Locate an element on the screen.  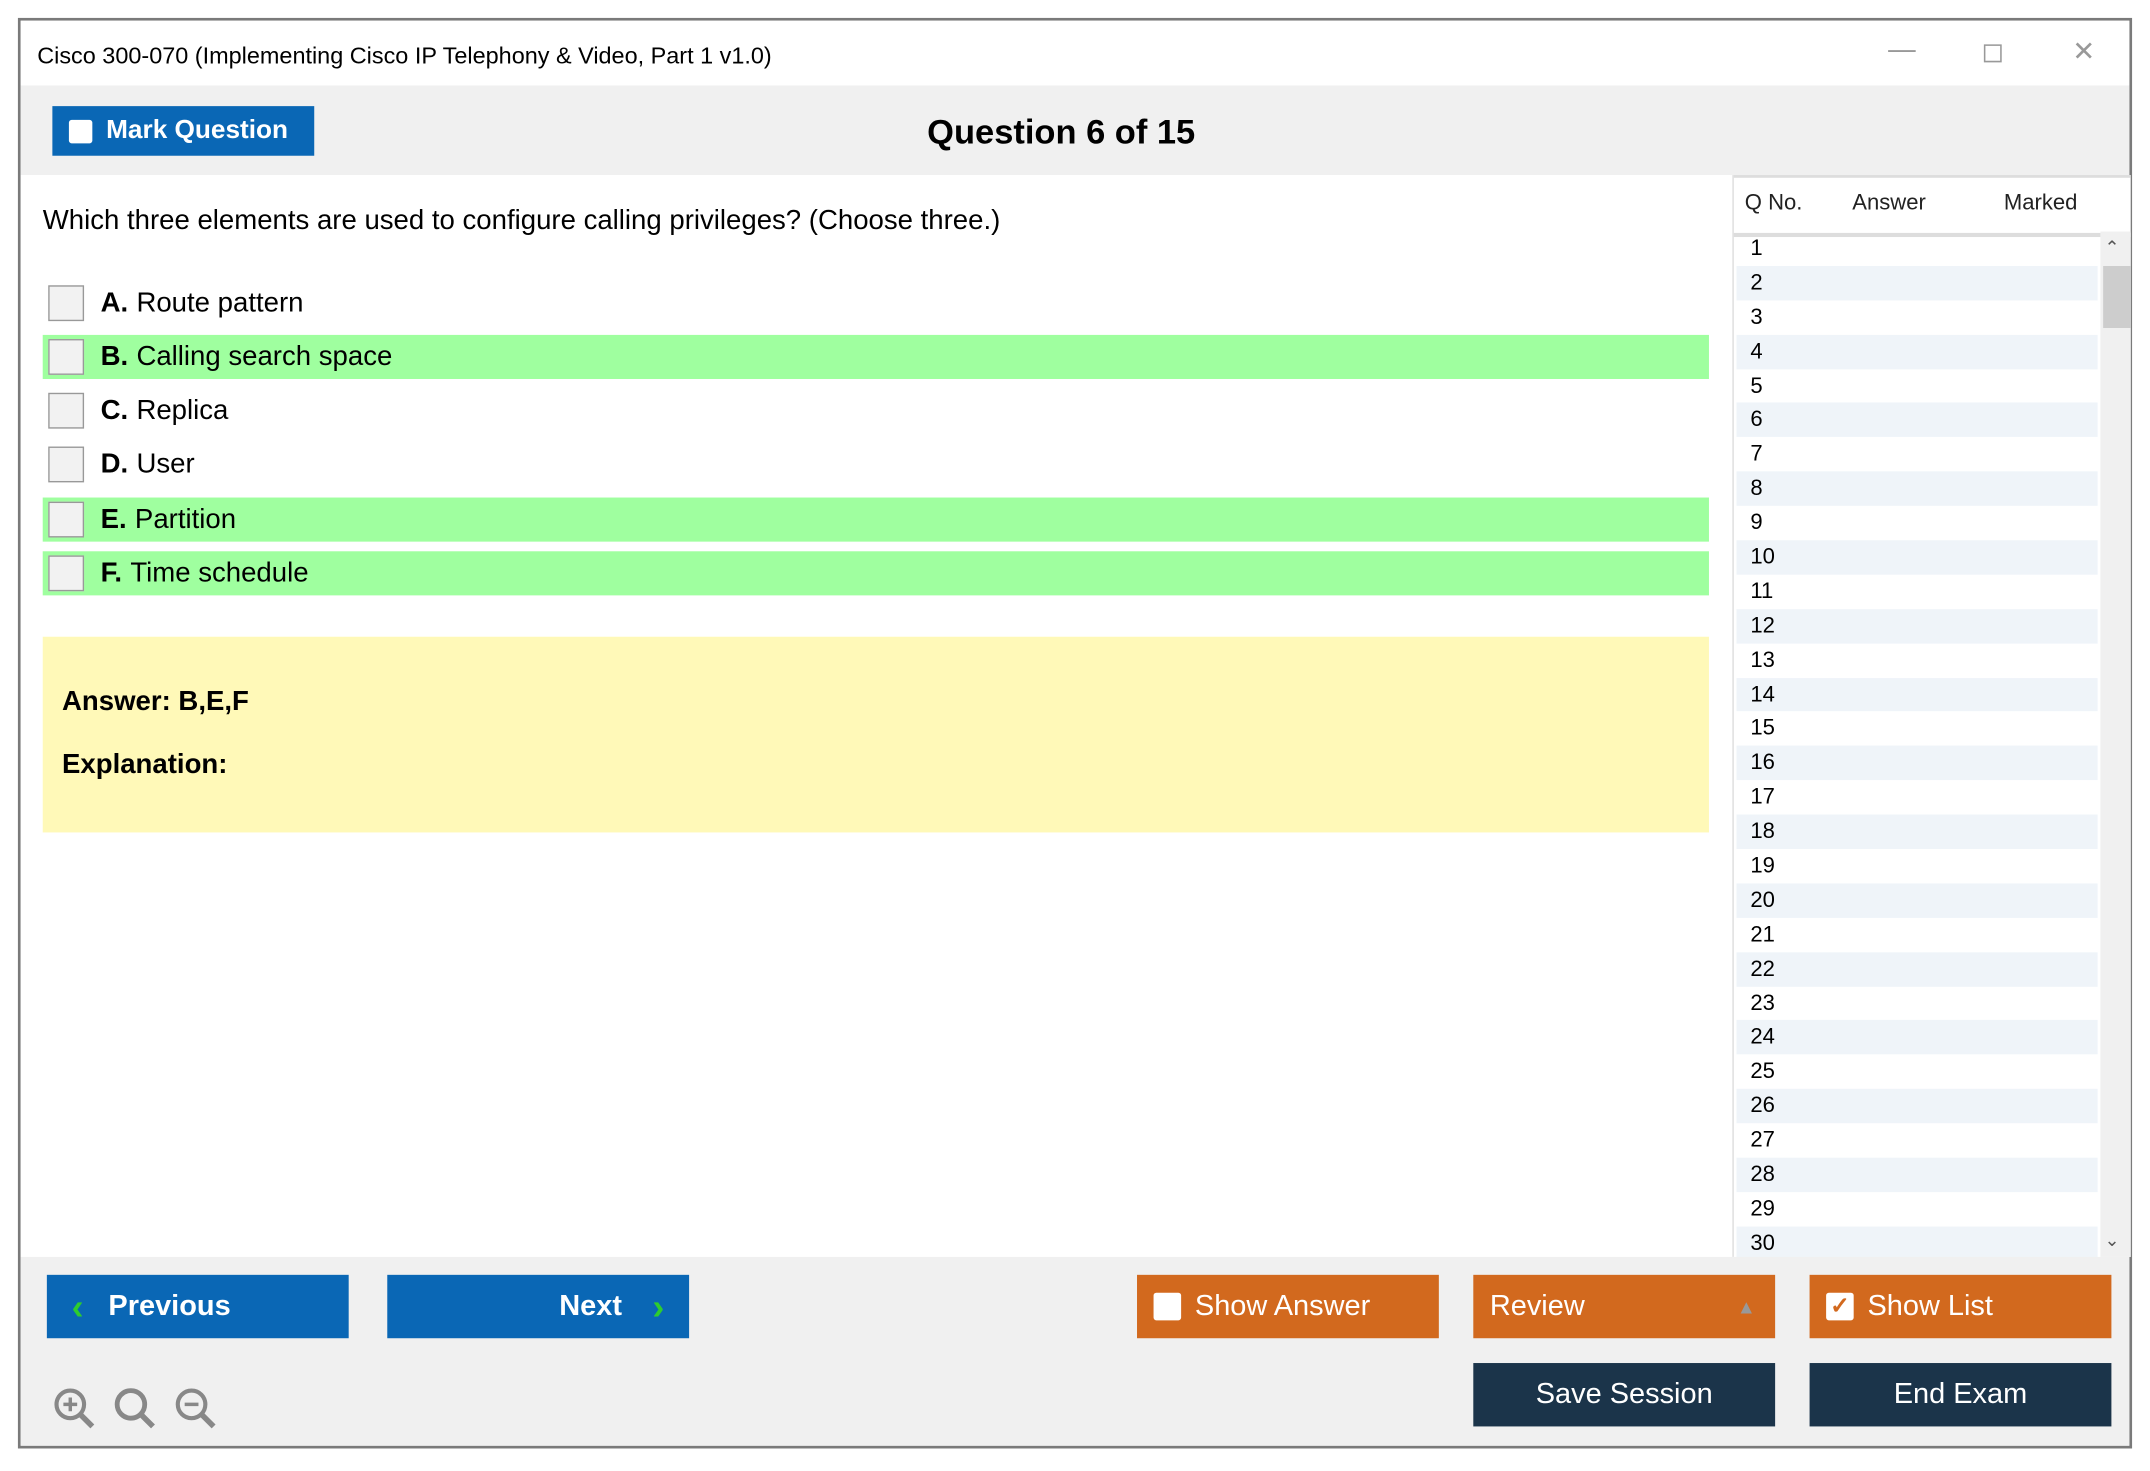
chevron-right-icon: › is located at coordinates (658, 1306).